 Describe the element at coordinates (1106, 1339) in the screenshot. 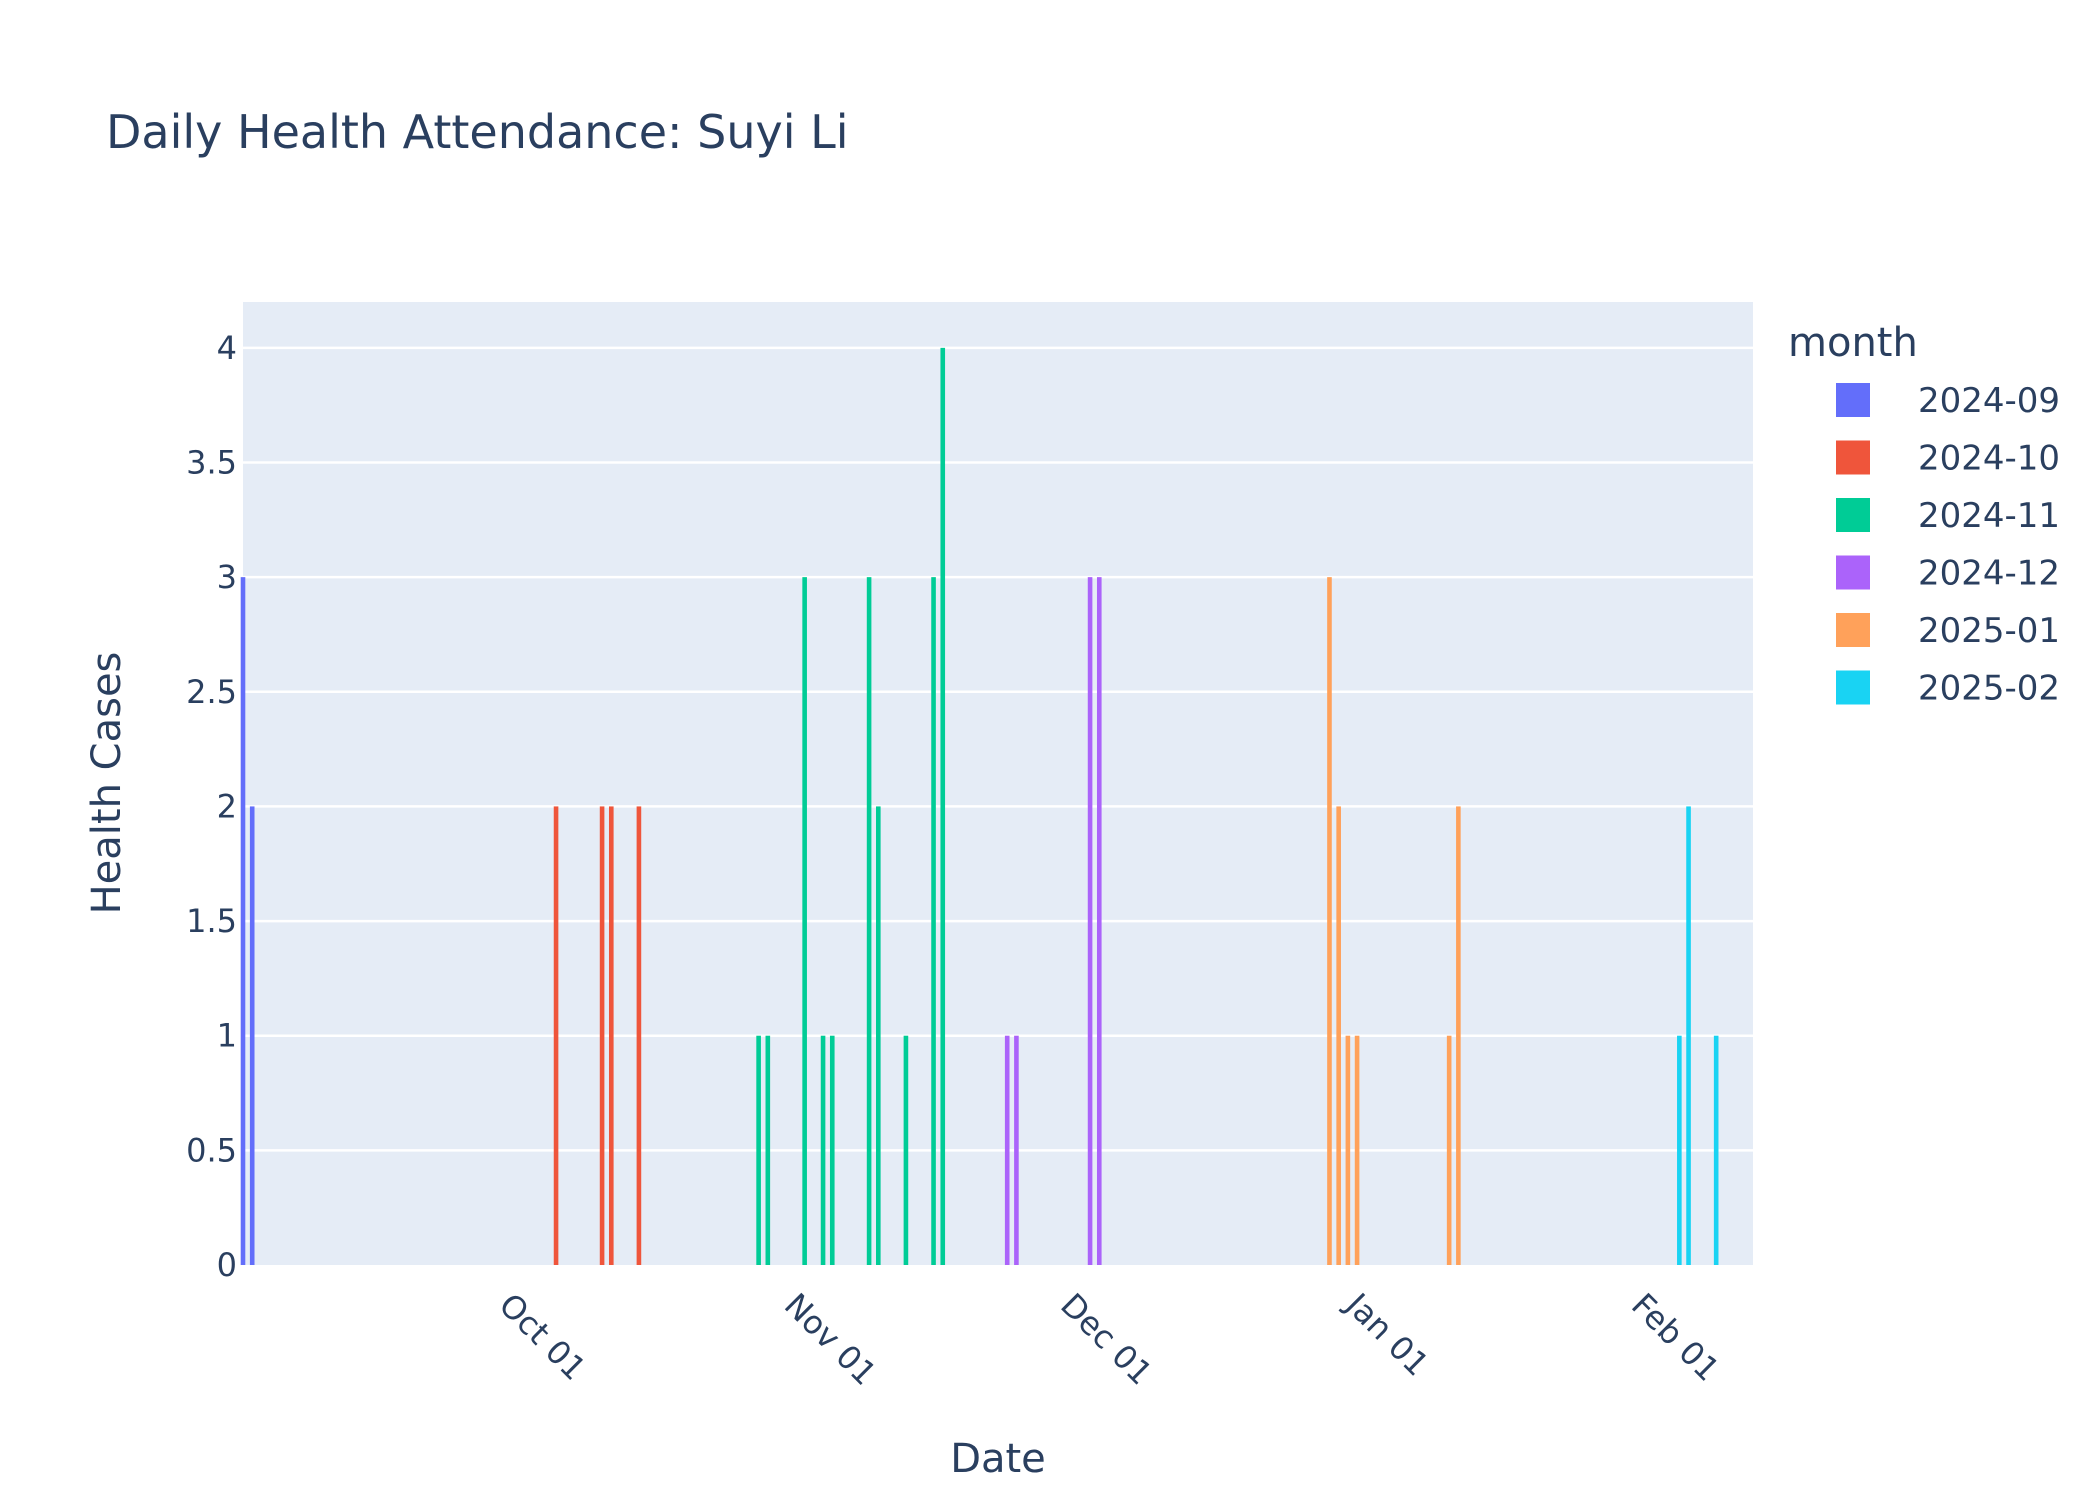

I see `x-tick-label: Dec 01` at that location.